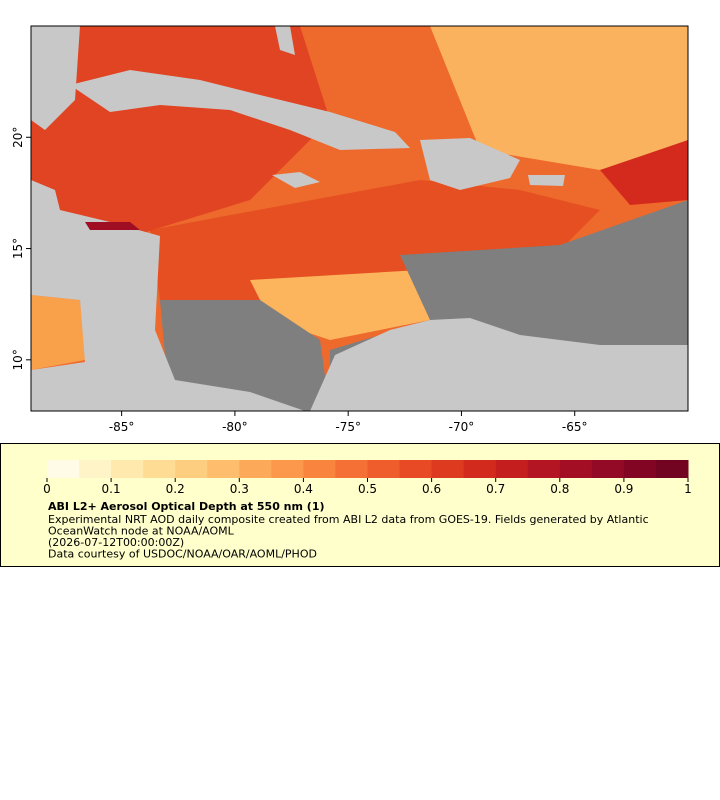 The image size is (720, 800). What do you see at coordinates (116, 542) in the screenshot?
I see `legend-line: (2026-07-12T00:00:00Z)` at bounding box center [116, 542].